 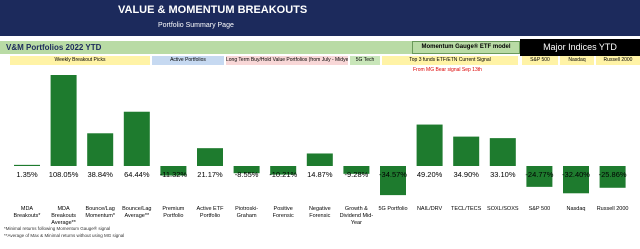 What do you see at coordinates (612, 209) in the screenshot?
I see `category-label: Russell 2000` at bounding box center [612, 209].